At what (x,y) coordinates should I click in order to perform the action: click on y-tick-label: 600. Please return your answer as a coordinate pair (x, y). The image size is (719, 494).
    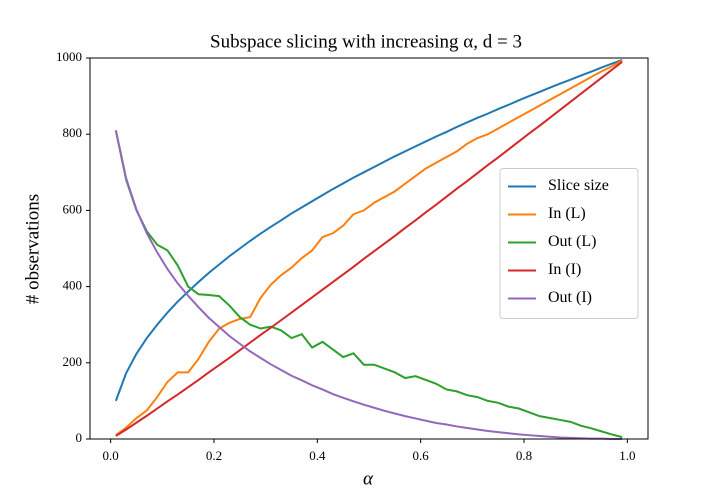
    Looking at the image, I should click on (73, 208).